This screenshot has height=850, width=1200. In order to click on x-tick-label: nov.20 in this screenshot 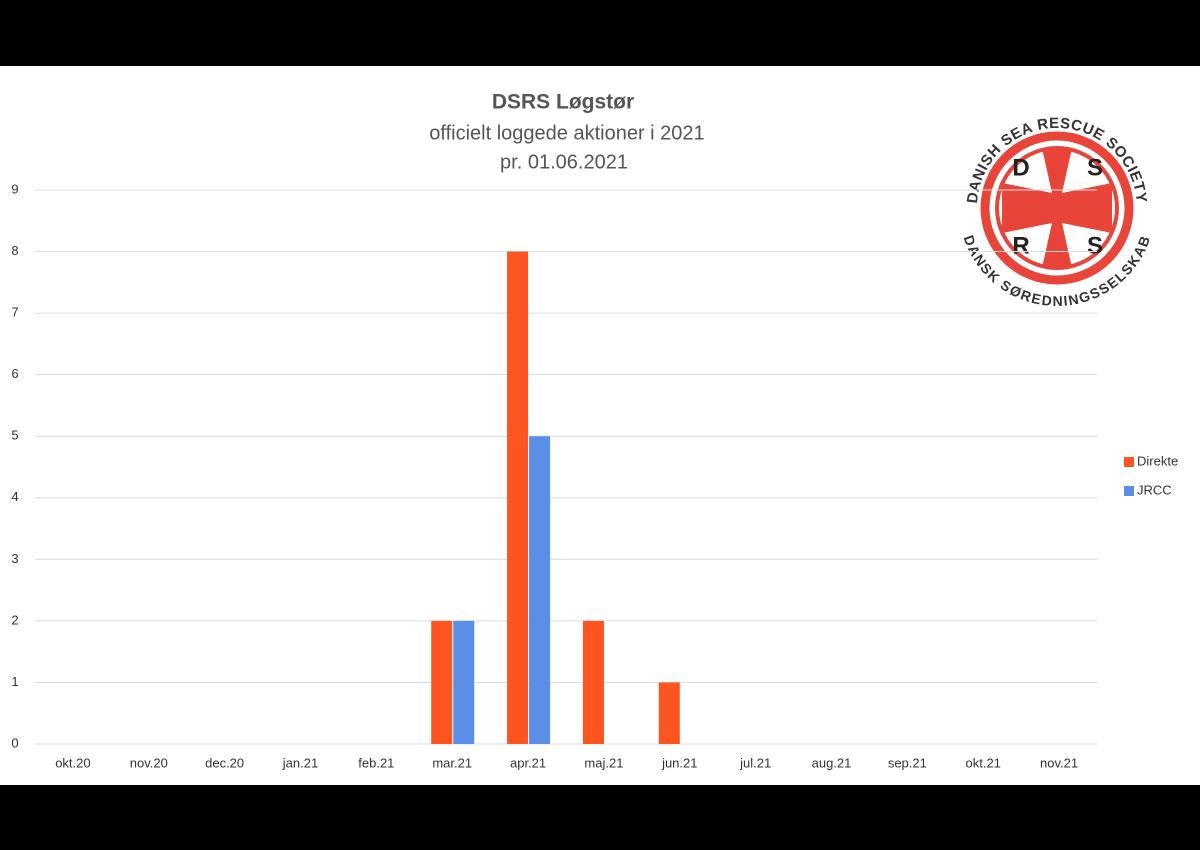, I will do `click(149, 762)`.